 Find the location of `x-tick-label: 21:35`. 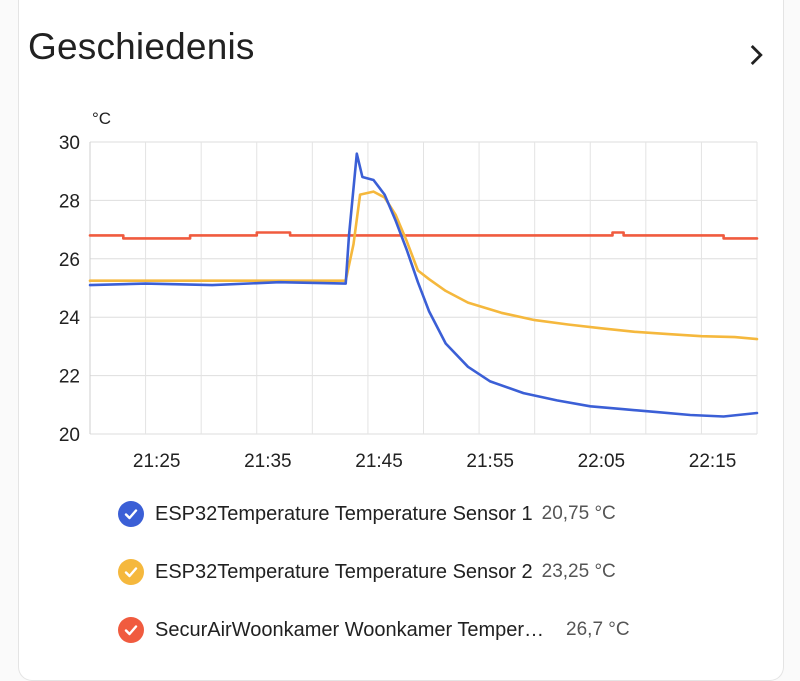

x-tick-label: 21:35 is located at coordinates (268, 461).